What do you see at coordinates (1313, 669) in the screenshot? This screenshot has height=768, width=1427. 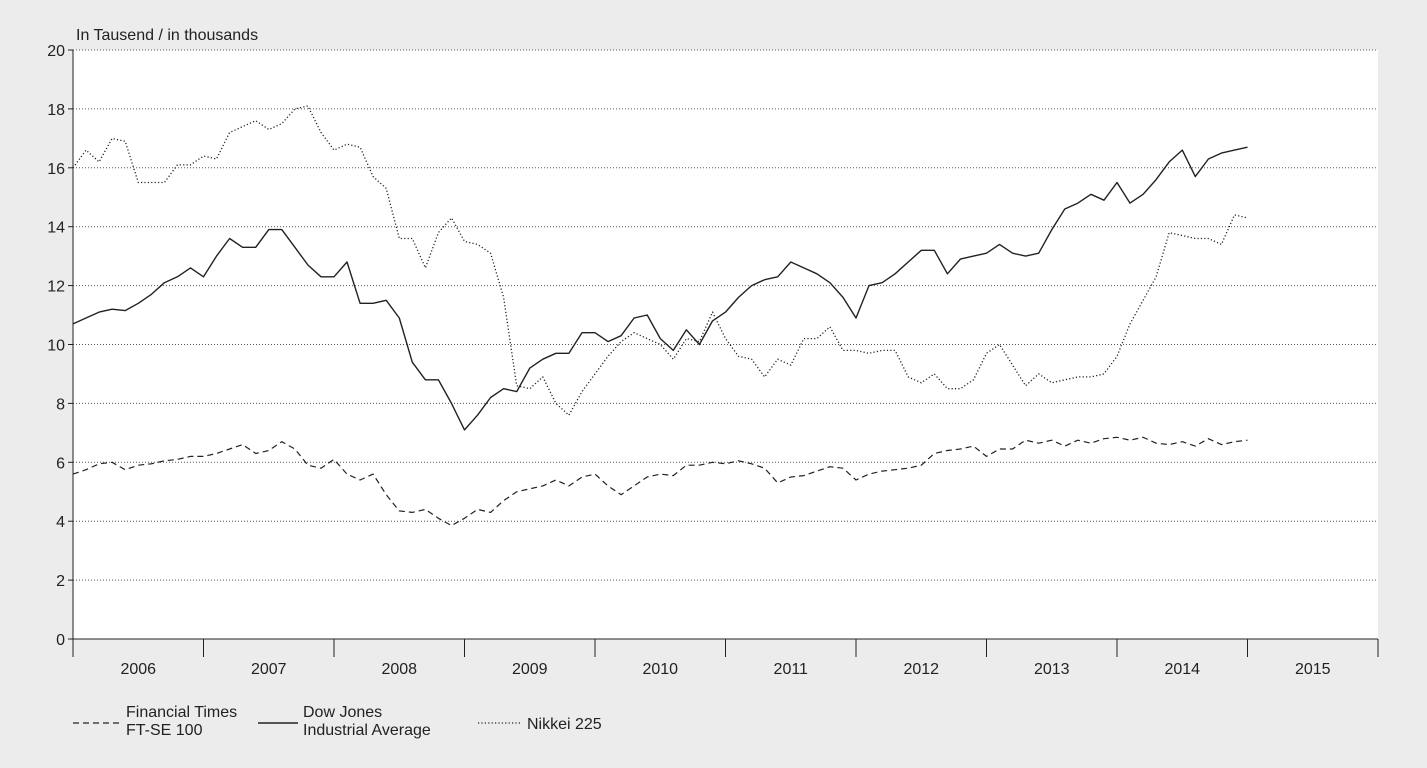 I see `x-tick-label: 2015` at bounding box center [1313, 669].